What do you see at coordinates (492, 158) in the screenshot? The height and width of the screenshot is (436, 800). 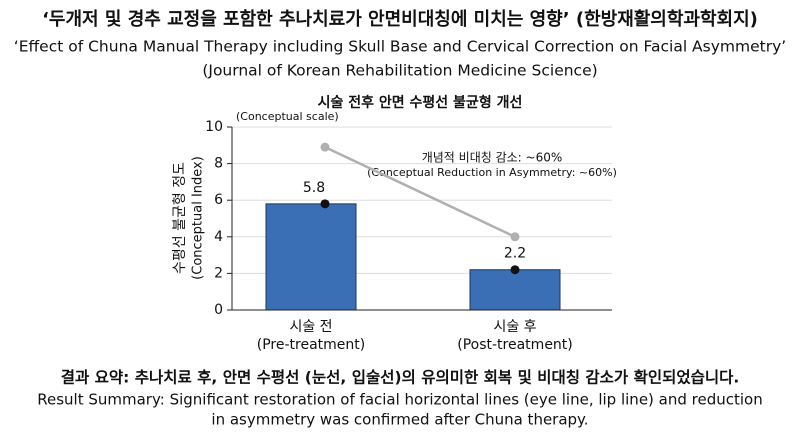 I see `annotation: 개념적 비대칭 감소: ~60%` at bounding box center [492, 158].